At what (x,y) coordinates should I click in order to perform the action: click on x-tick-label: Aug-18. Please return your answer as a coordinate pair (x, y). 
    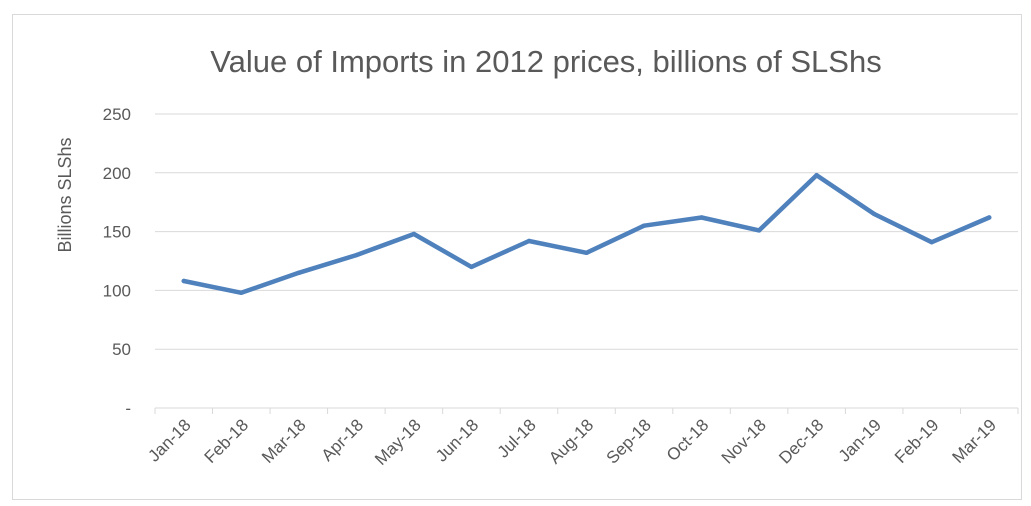
    Looking at the image, I should click on (571, 441).